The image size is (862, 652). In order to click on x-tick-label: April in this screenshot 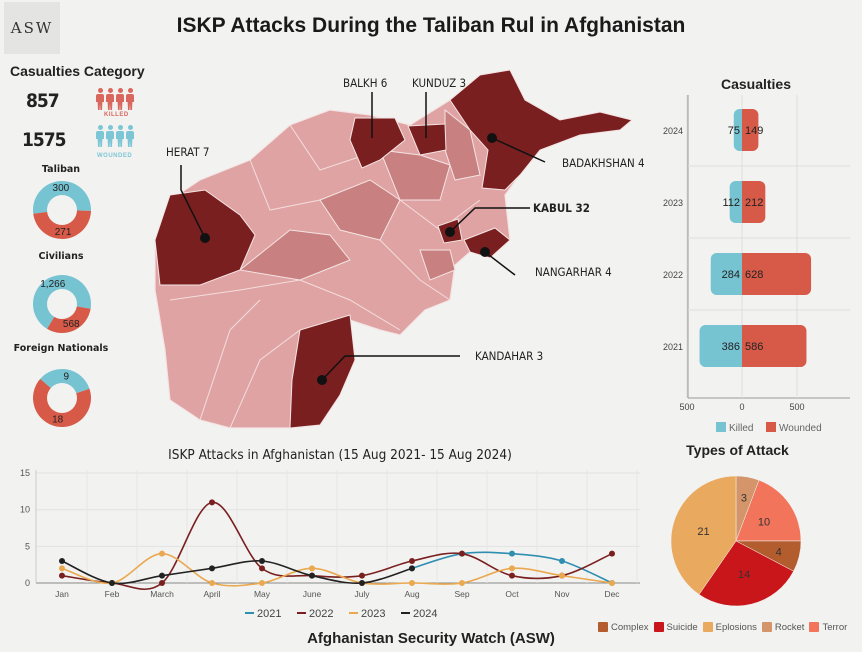, I will do `click(211, 594)`.